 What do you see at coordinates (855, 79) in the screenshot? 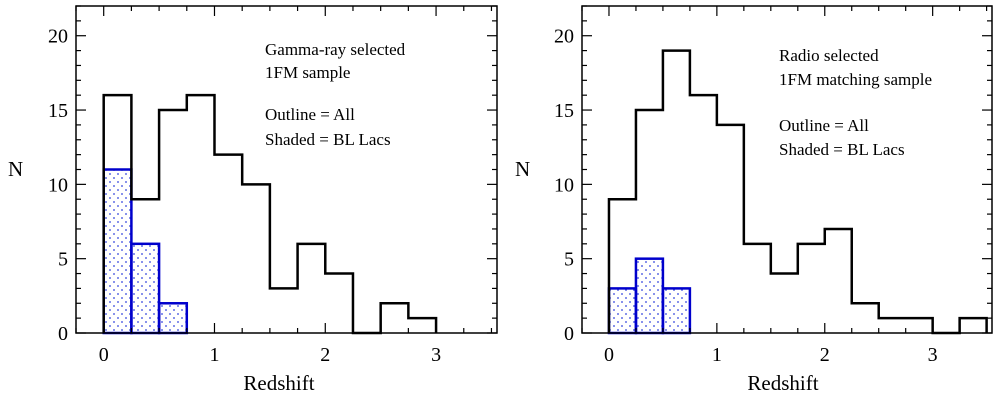
I see `annotation-line-2: 1FM matching sample` at bounding box center [855, 79].